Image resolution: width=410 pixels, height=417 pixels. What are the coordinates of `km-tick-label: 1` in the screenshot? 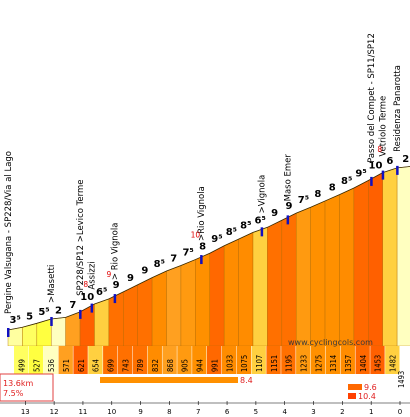 It's located at (371, 412).